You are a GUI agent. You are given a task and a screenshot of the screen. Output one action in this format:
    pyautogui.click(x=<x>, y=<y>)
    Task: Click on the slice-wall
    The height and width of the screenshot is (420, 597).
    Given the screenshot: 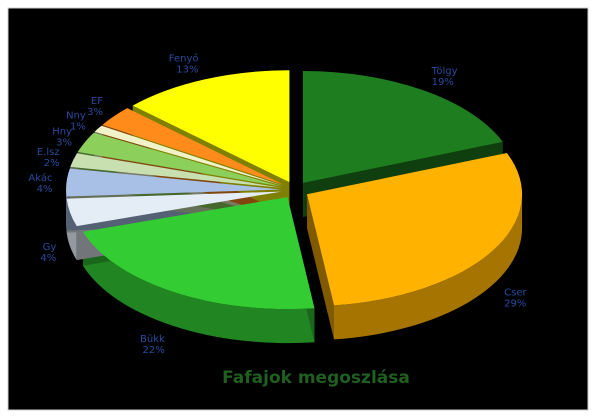 What is the action you would take?
    pyautogui.click(x=320, y=267)
    